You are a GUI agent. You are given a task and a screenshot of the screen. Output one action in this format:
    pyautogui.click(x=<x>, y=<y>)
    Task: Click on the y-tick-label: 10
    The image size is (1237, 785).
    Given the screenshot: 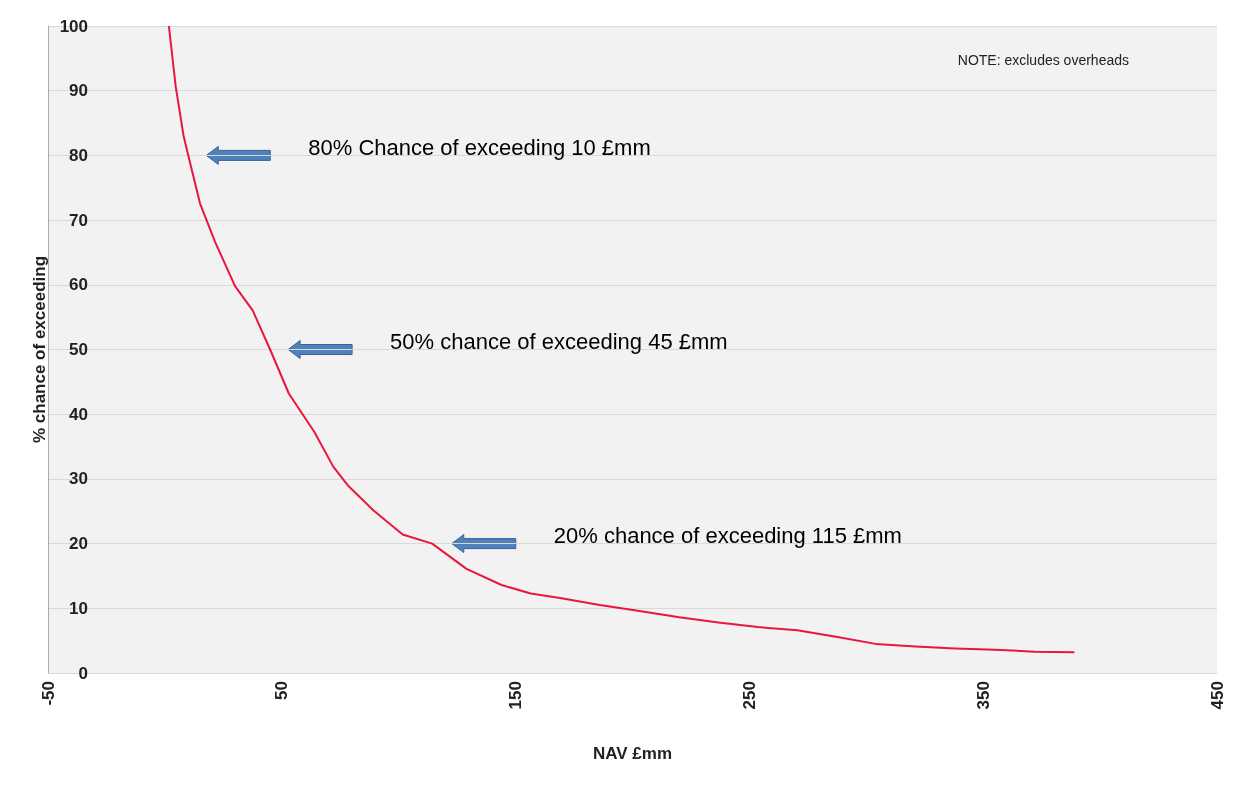 What is the action you would take?
    pyautogui.click(x=78, y=608)
    